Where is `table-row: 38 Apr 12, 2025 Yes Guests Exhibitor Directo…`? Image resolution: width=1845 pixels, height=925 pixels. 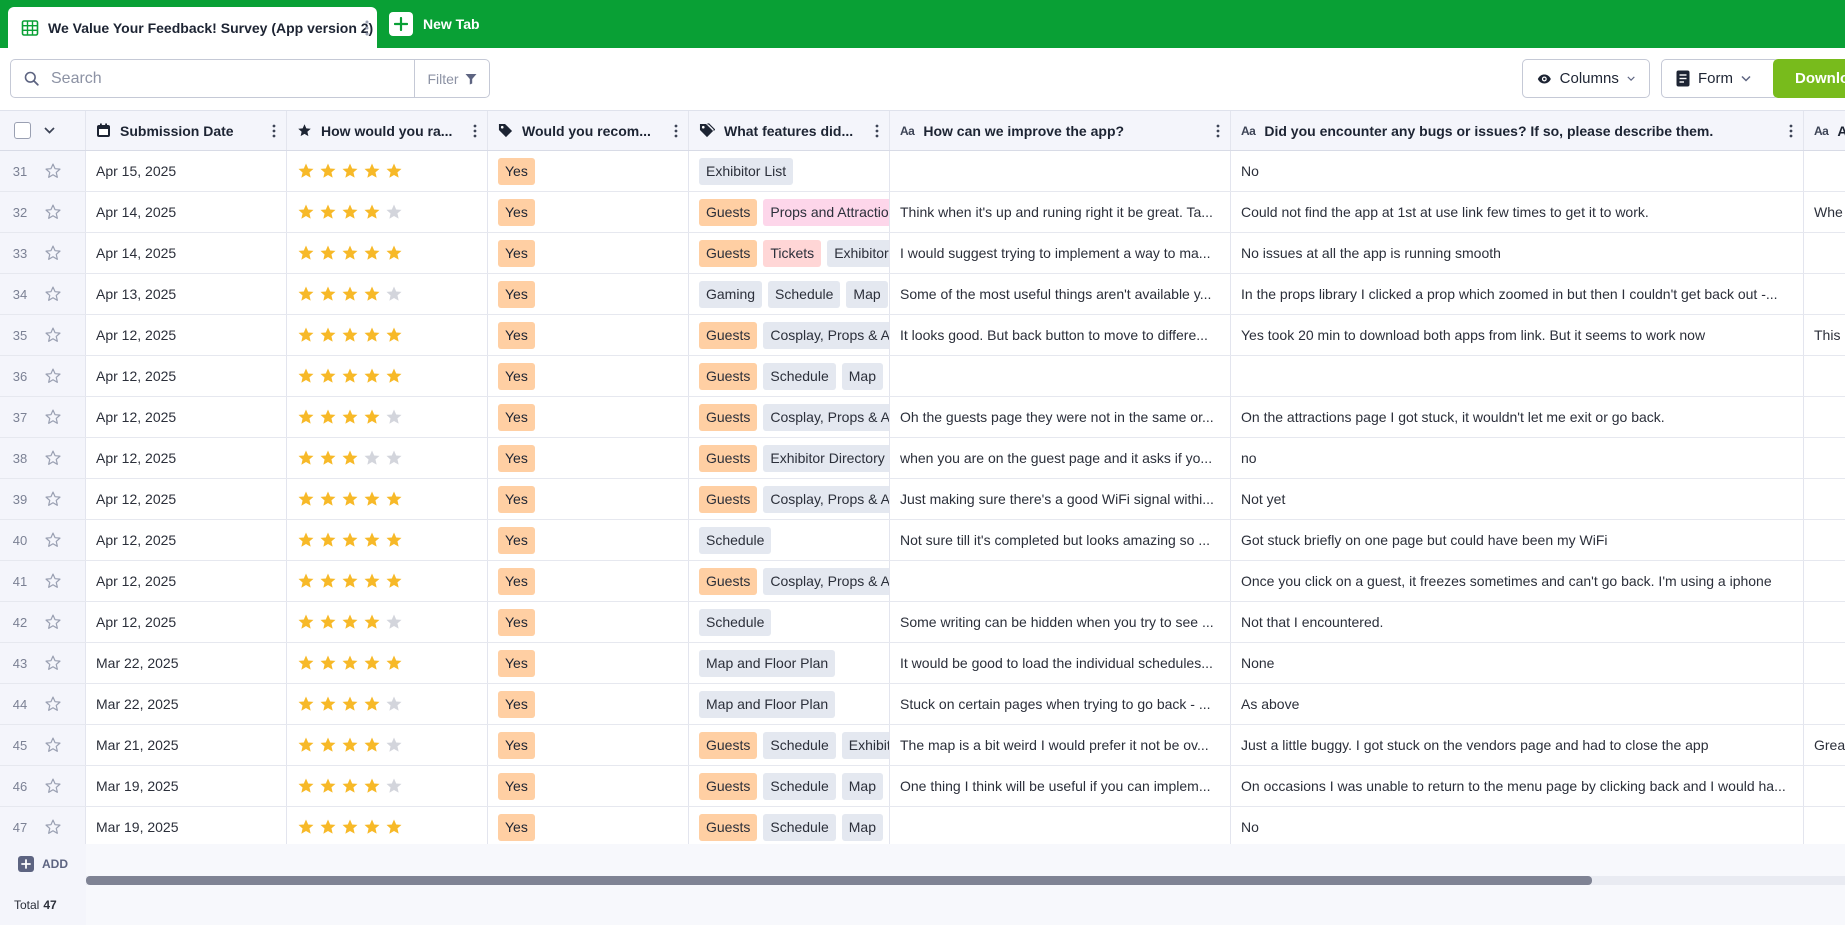
table-row: 38 Apr 12, 2025 Yes Guests Exhibitor Directo… is located at coordinates (922, 458).